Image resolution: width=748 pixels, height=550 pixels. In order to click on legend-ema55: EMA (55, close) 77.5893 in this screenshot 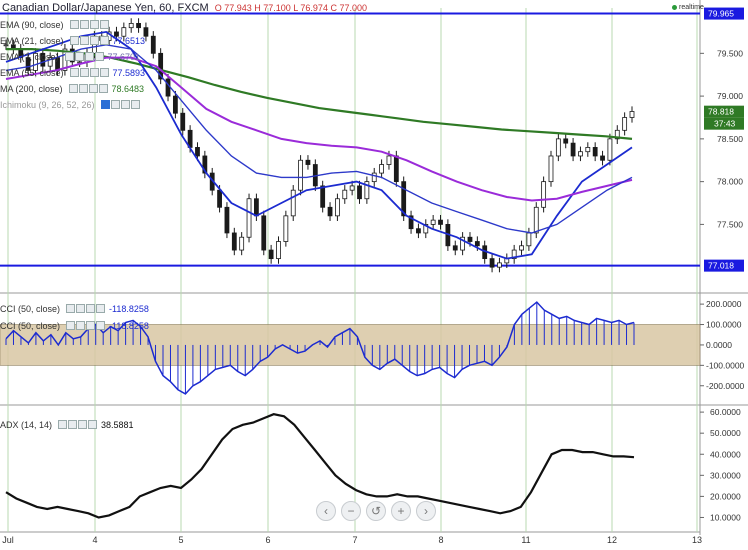, I will do `click(72, 72)`.